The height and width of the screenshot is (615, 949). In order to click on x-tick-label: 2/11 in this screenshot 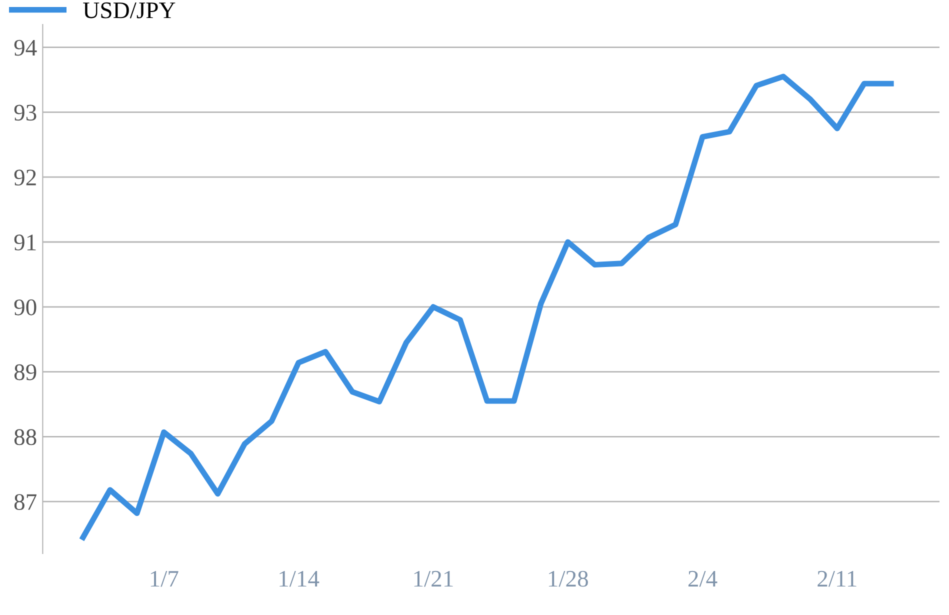, I will do `click(837, 578)`.